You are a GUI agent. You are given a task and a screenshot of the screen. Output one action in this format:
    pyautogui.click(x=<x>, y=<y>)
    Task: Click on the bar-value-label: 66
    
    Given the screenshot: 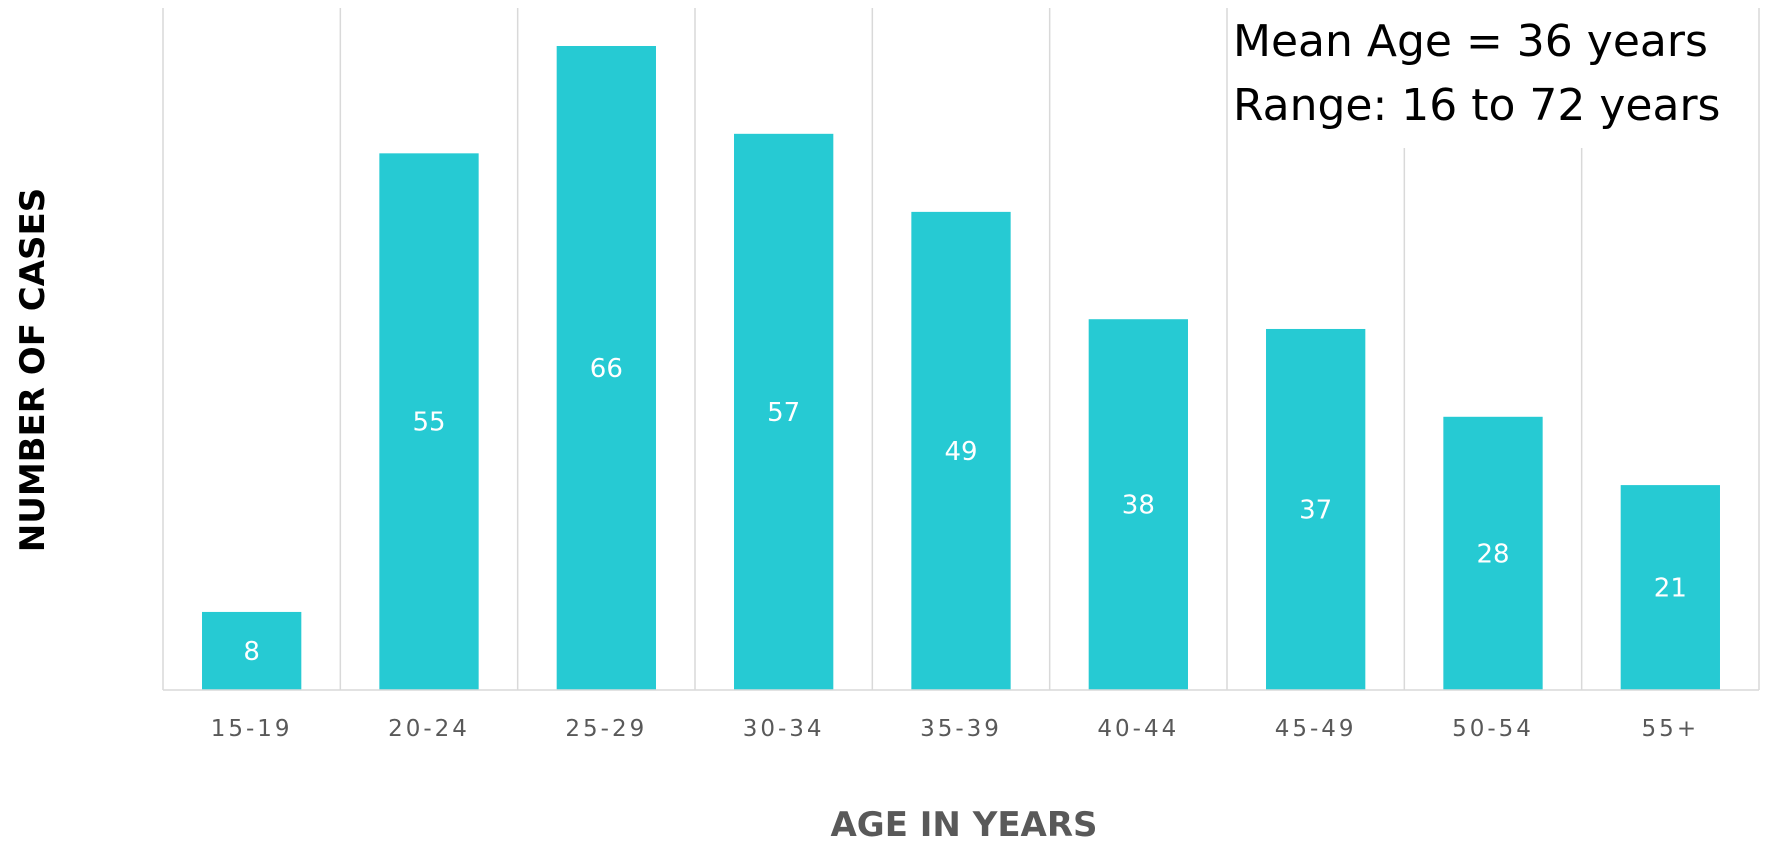 What is the action you would take?
    pyautogui.click(x=606, y=369)
    